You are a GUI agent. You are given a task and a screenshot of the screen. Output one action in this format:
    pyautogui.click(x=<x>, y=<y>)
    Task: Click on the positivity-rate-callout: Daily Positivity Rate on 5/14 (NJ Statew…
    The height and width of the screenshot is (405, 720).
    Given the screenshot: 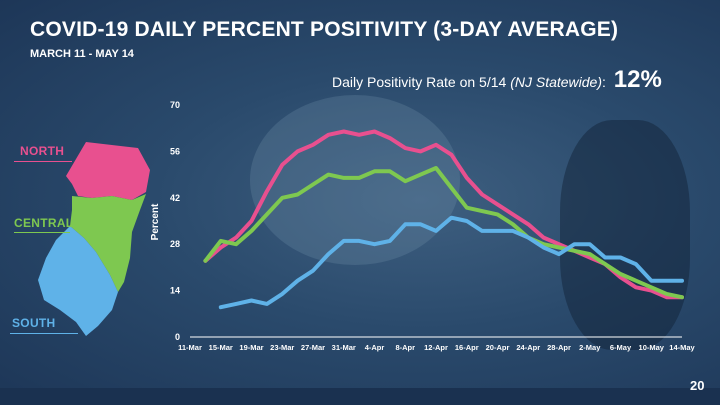 What is the action you would take?
    pyautogui.click(x=497, y=80)
    